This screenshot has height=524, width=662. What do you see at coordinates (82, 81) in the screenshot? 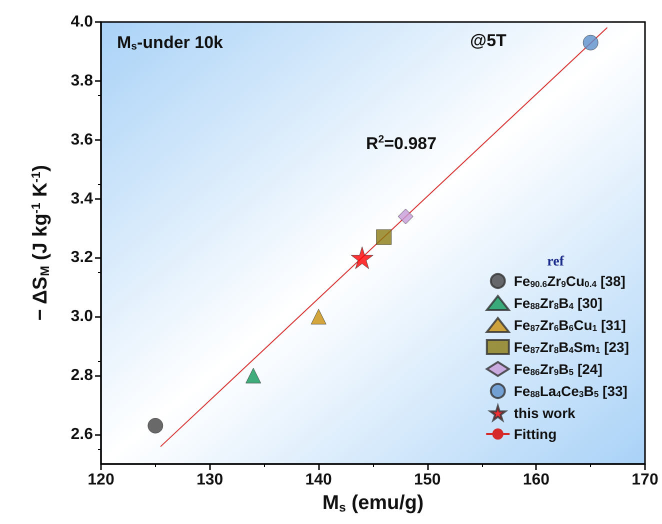
I see `y-tick-label: 3.8` at bounding box center [82, 81].